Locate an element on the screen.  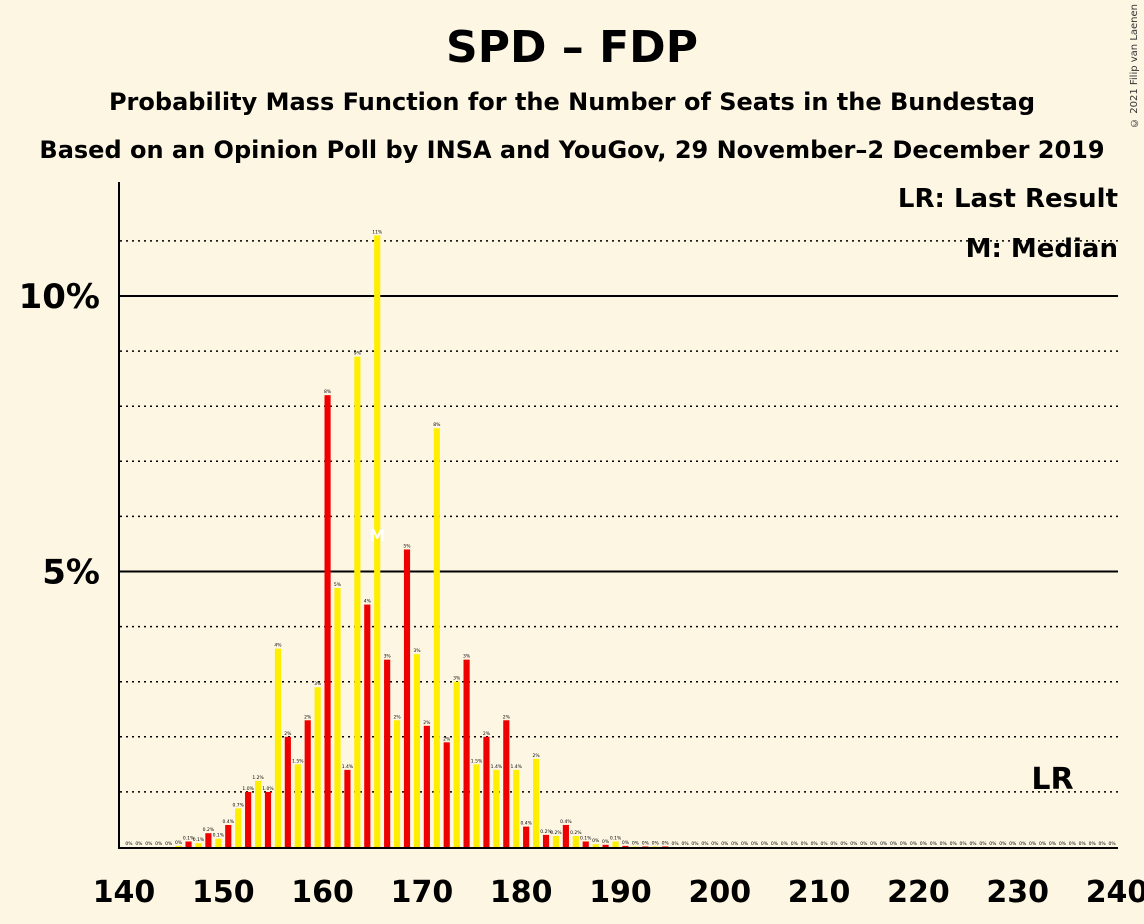
bar-label-seat-237: 0% is located at coordinates (1093, 844).